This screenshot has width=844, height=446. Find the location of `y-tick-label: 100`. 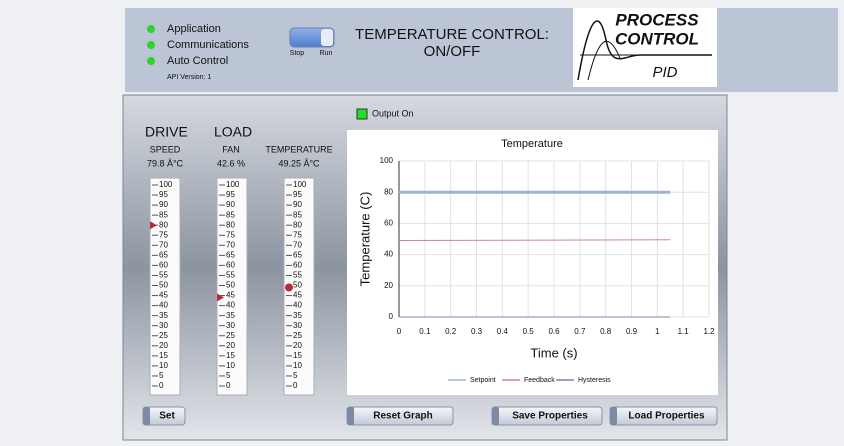

y-tick-label: 100 is located at coordinates (387, 160).